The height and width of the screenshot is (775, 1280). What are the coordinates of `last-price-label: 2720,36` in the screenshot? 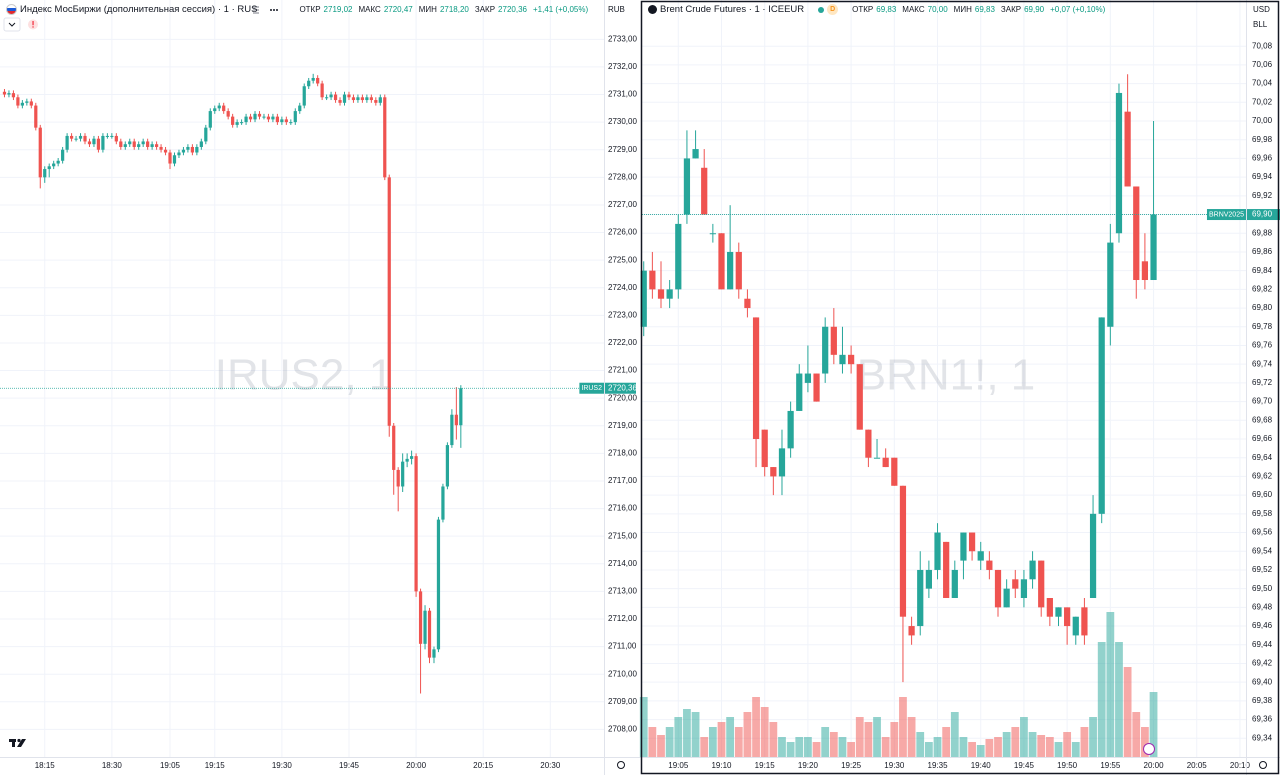 It's located at (622, 387).